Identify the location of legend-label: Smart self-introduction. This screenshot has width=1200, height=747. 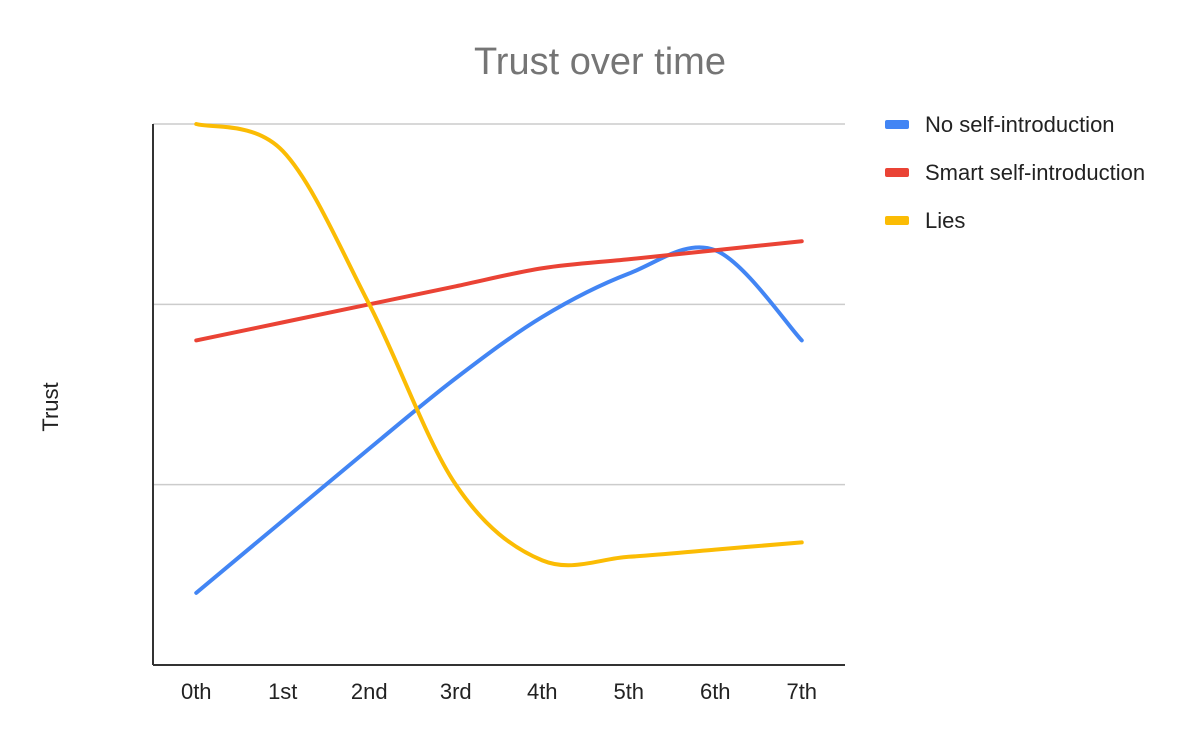
(1035, 172).